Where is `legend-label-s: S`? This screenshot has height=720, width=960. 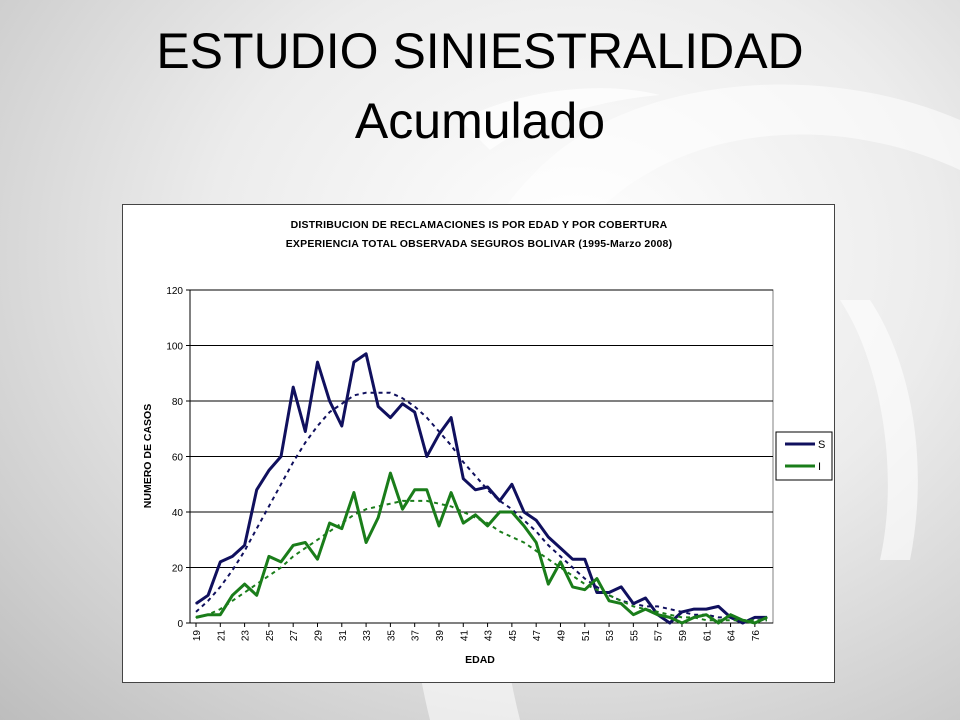 legend-label-s: S is located at coordinates (821, 445).